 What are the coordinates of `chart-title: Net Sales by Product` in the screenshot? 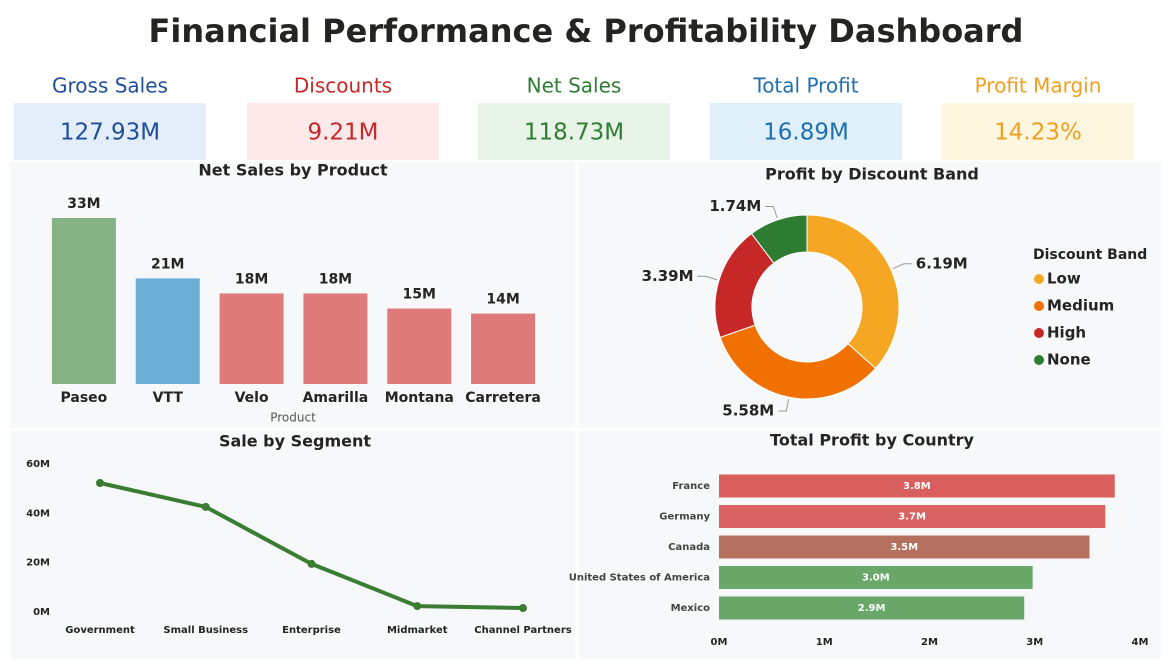 It's located at (293, 170).